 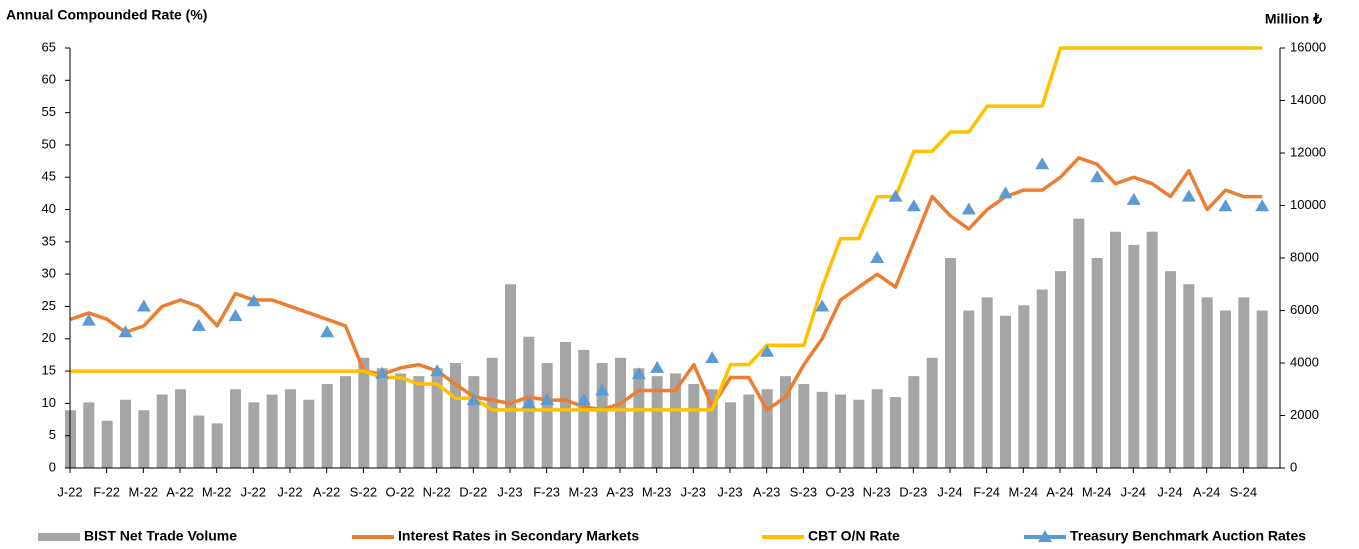 I want to click on x-tick-label: O-22, so click(x=400, y=491).